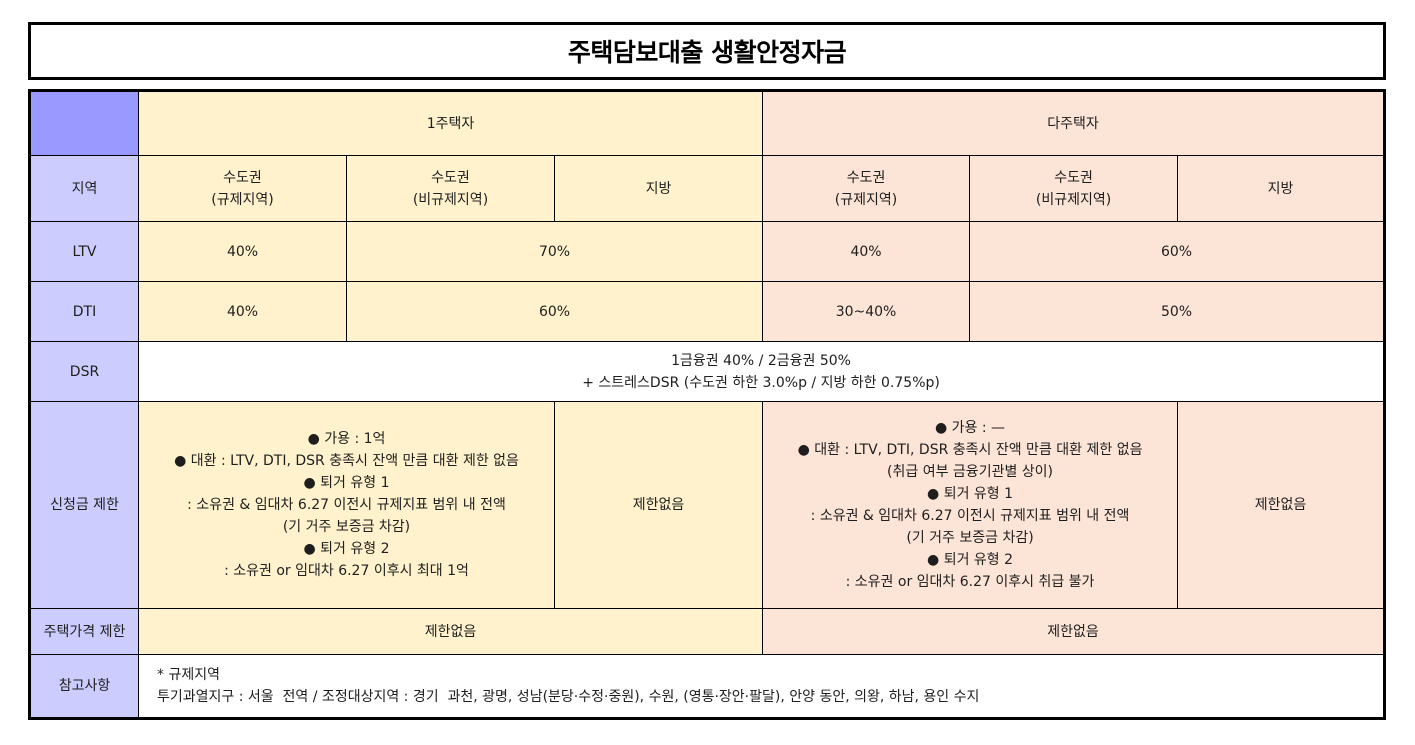 Image resolution: width=1415 pixels, height=745 pixels. What do you see at coordinates (84, 631) in the screenshot?
I see `row-label-price-limit: 주택가격 제한` at bounding box center [84, 631].